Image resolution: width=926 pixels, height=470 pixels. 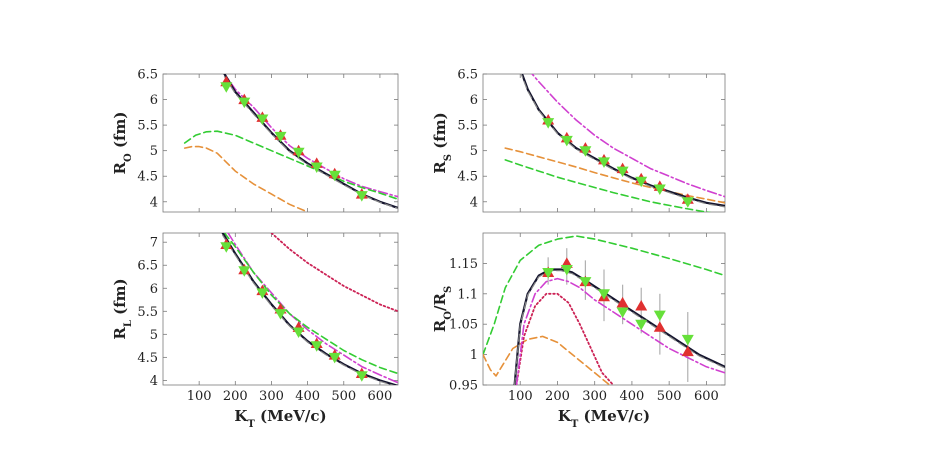 I want to click on y-tick-label: 1.05, so click(x=463, y=325).